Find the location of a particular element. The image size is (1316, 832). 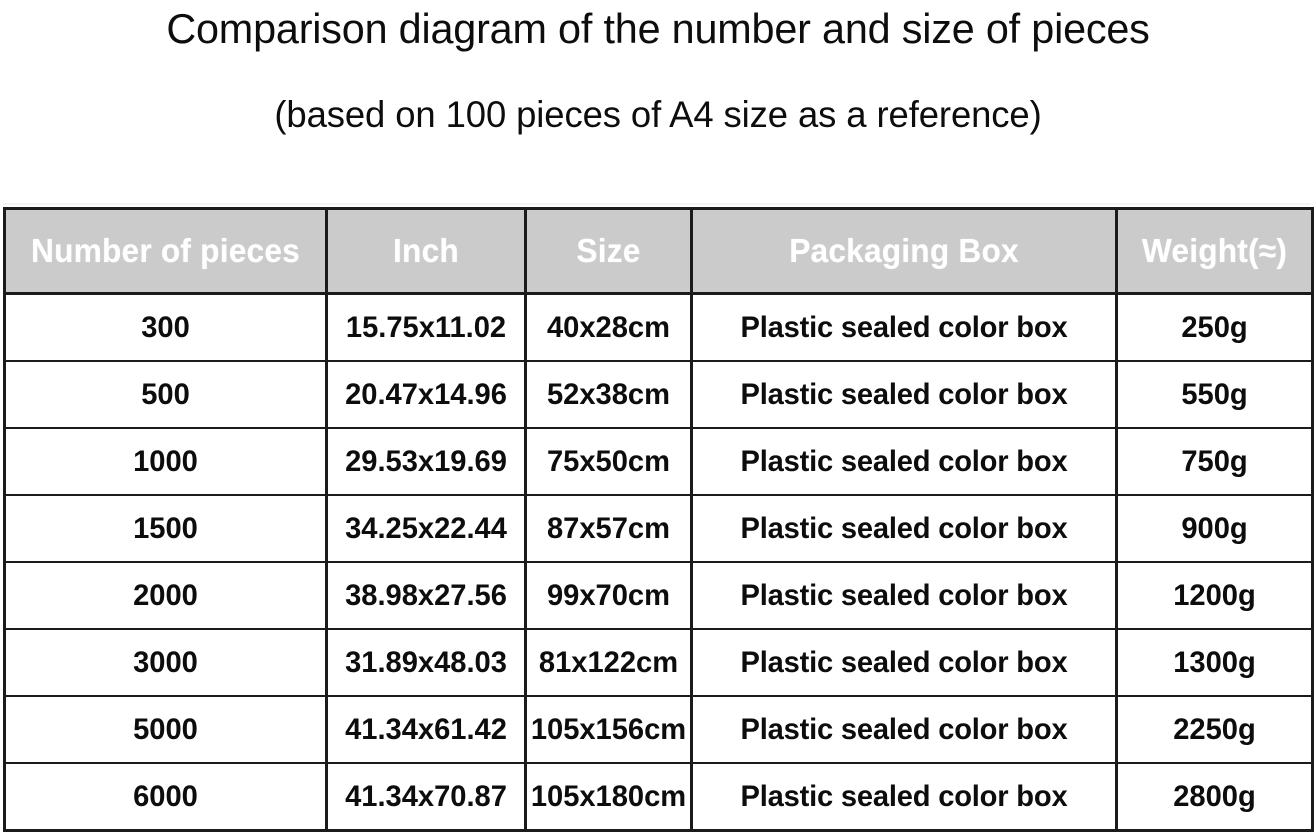

cell-value: 250g is located at coordinates (1214, 327).